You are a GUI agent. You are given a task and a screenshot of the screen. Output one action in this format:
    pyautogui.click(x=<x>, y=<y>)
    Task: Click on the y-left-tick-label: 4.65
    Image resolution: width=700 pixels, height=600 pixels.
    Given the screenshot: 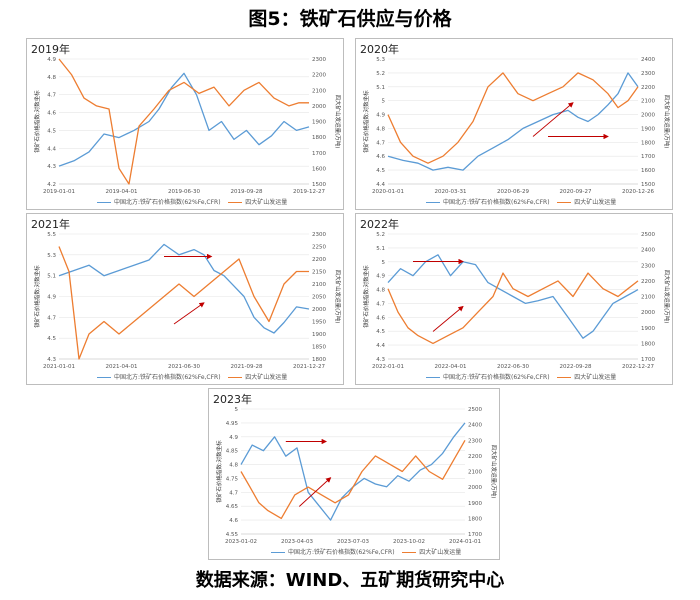 What is the action you would take?
    pyautogui.click(x=232, y=507)
    